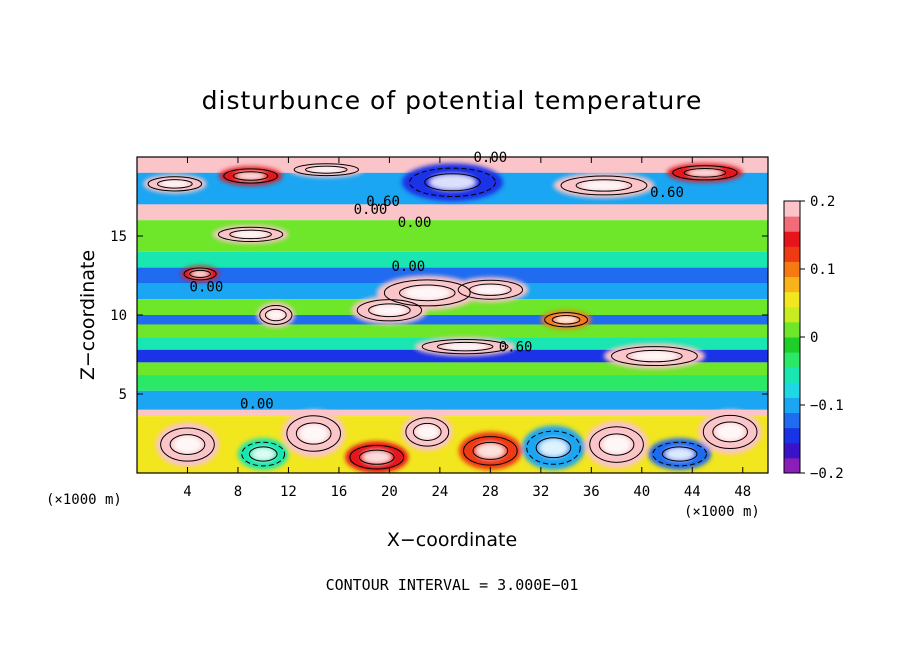 The height and width of the screenshot is (654, 904). Describe the element at coordinates (742, 492) in the screenshot. I see `x-tick-label: 48` at that location.